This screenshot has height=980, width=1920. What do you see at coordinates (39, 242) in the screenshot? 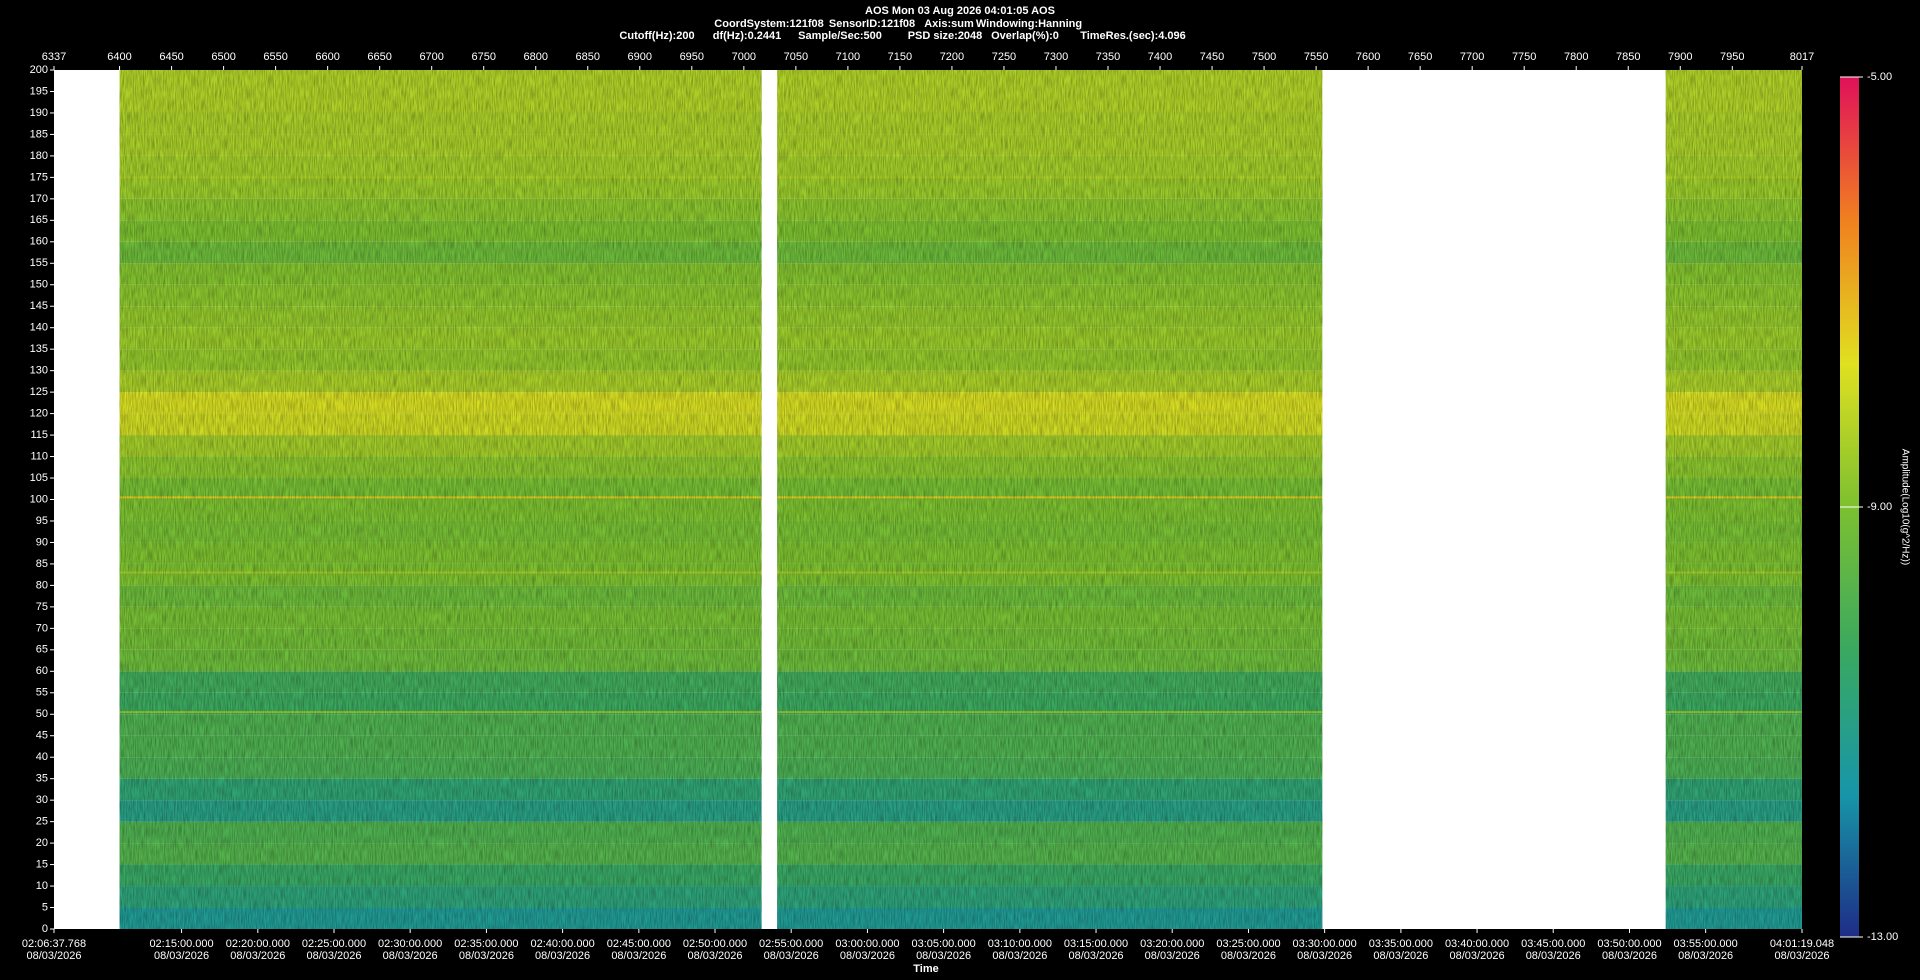
I see `y-tick-label: 160` at bounding box center [39, 242].